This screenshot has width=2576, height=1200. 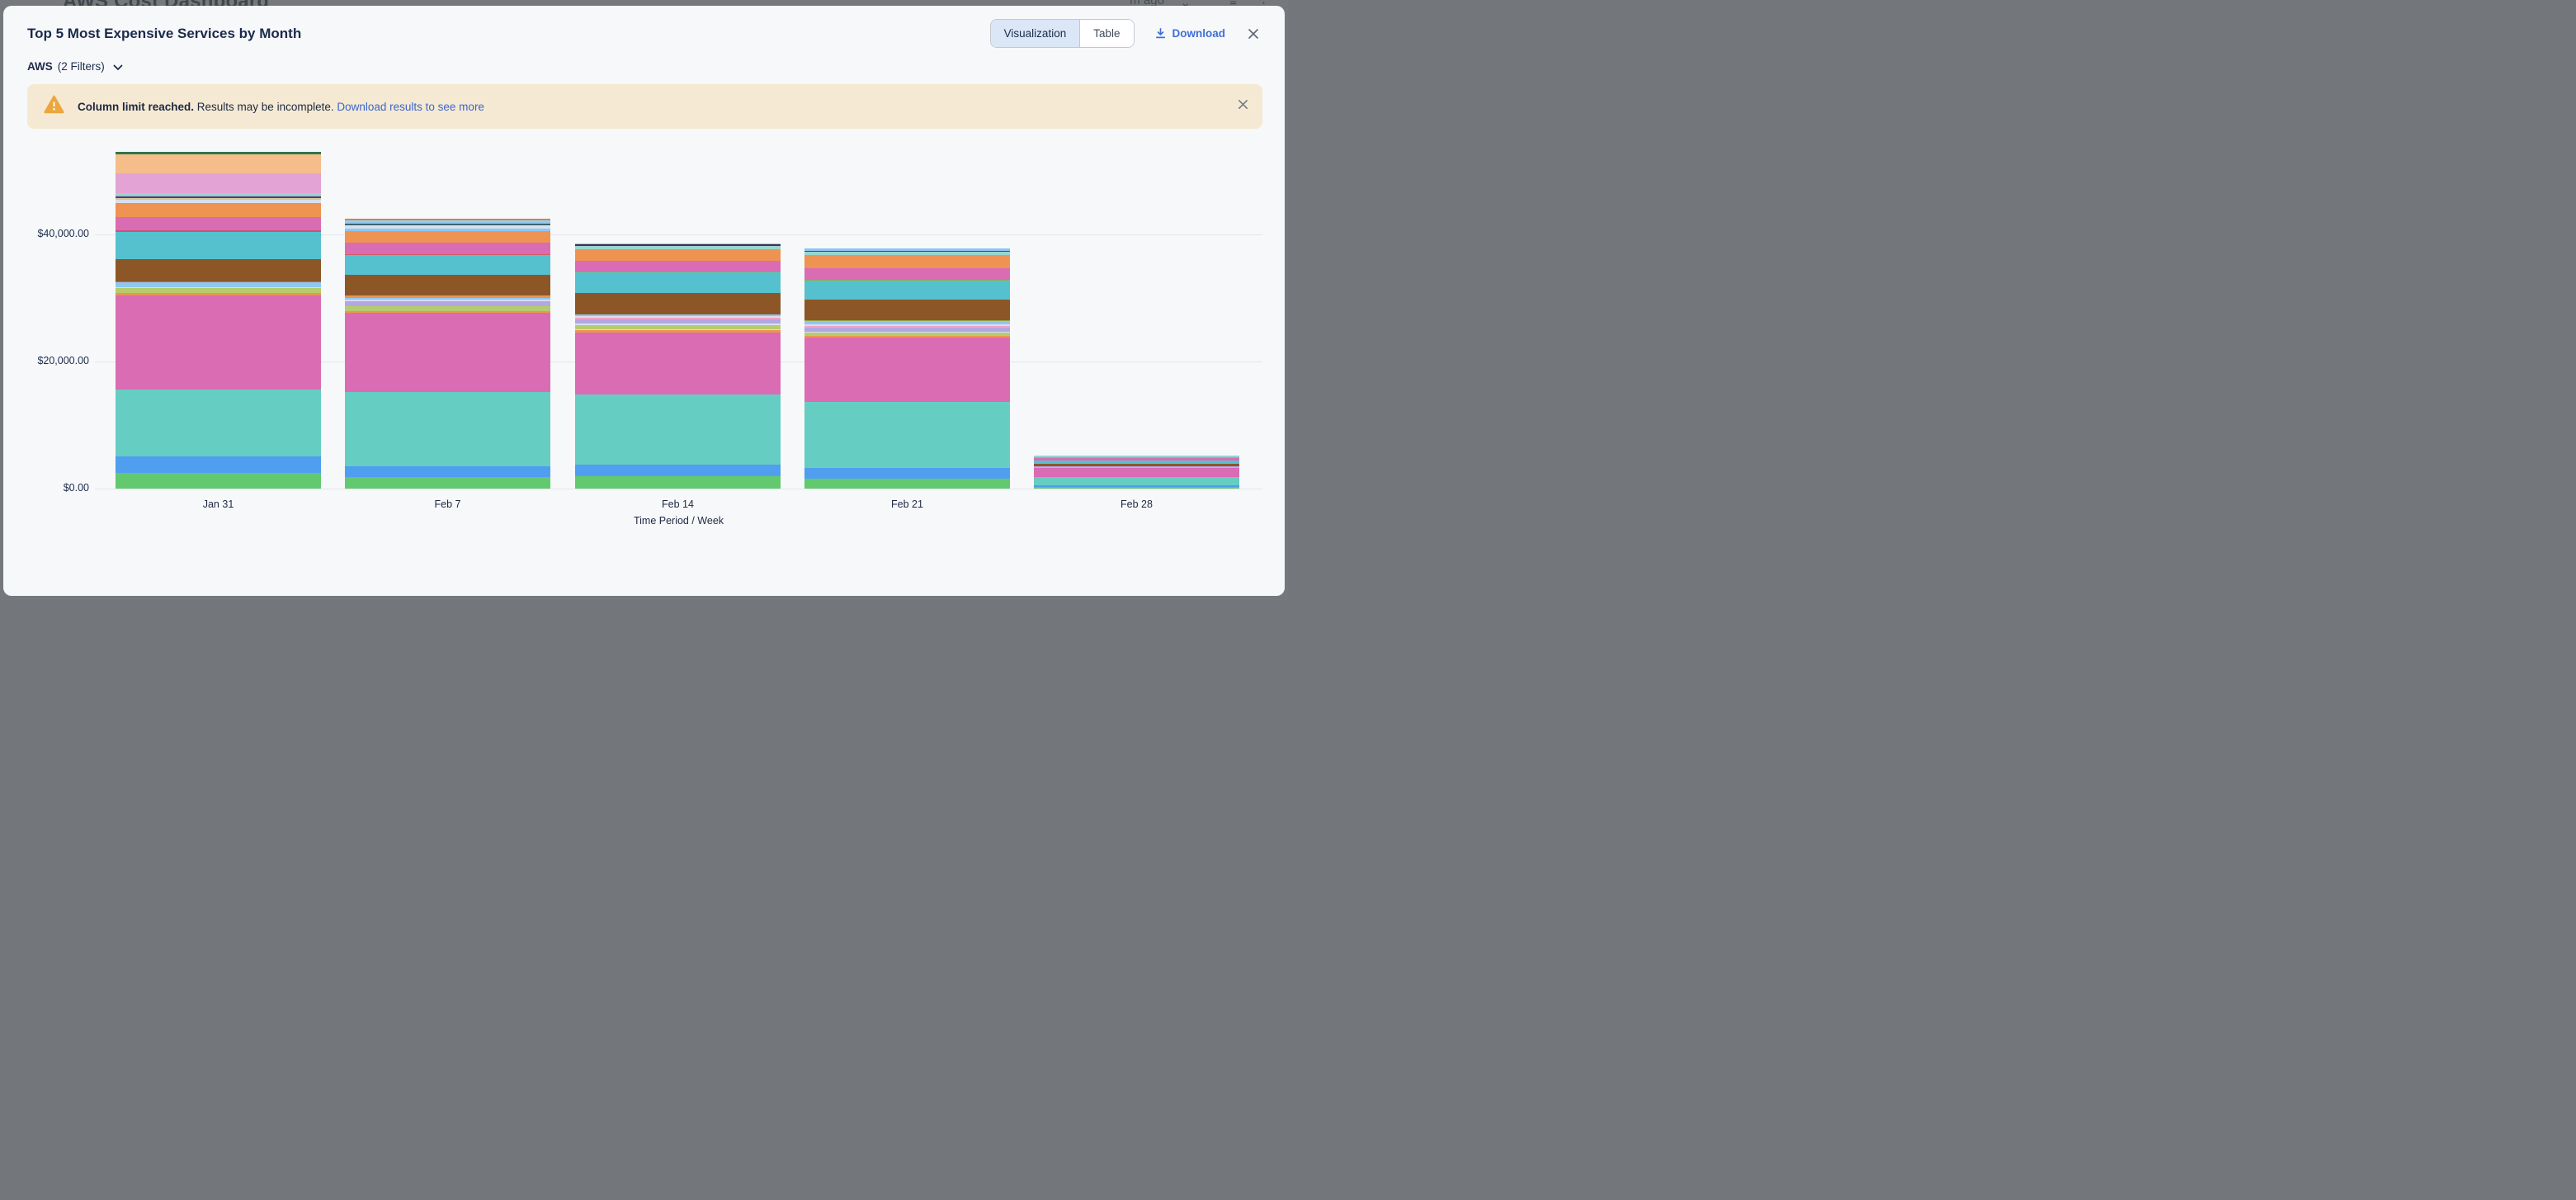 What do you see at coordinates (1107, 33) in the screenshot?
I see `tab-table: Table` at bounding box center [1107, 33].